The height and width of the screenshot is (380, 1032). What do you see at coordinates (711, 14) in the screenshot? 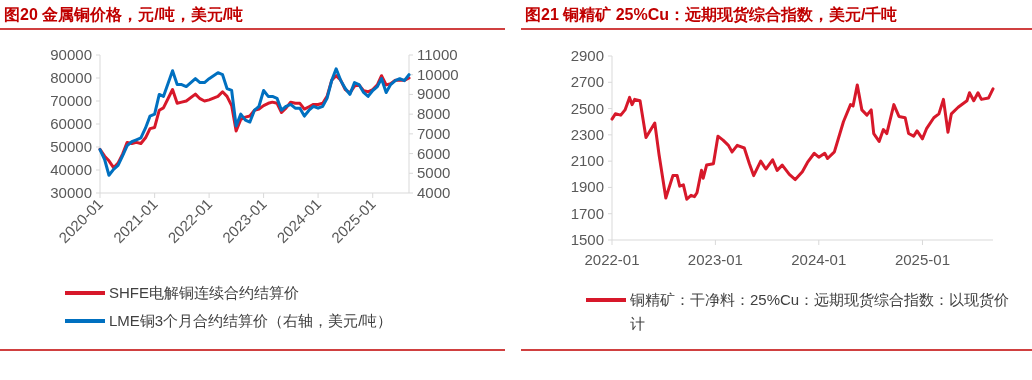
I see `chart-title: 图21 铜精矿 25%Cu：远期现货综合指数，美元/千吨` at bounding box center [711, 14].